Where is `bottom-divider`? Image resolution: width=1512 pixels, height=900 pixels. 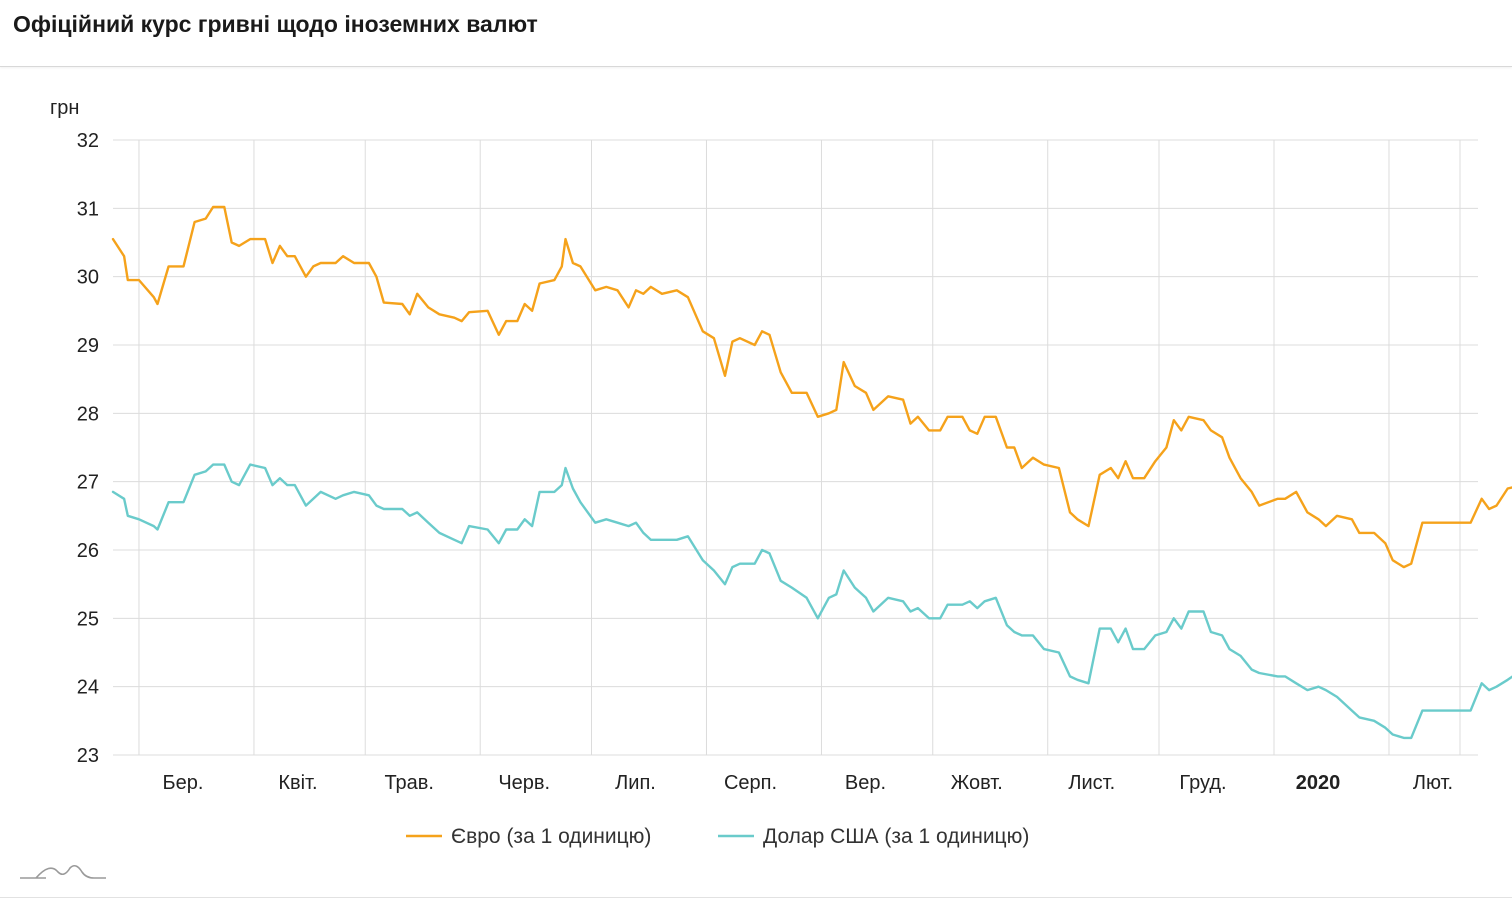 bottom-divider is located at coordinates (756, 897).